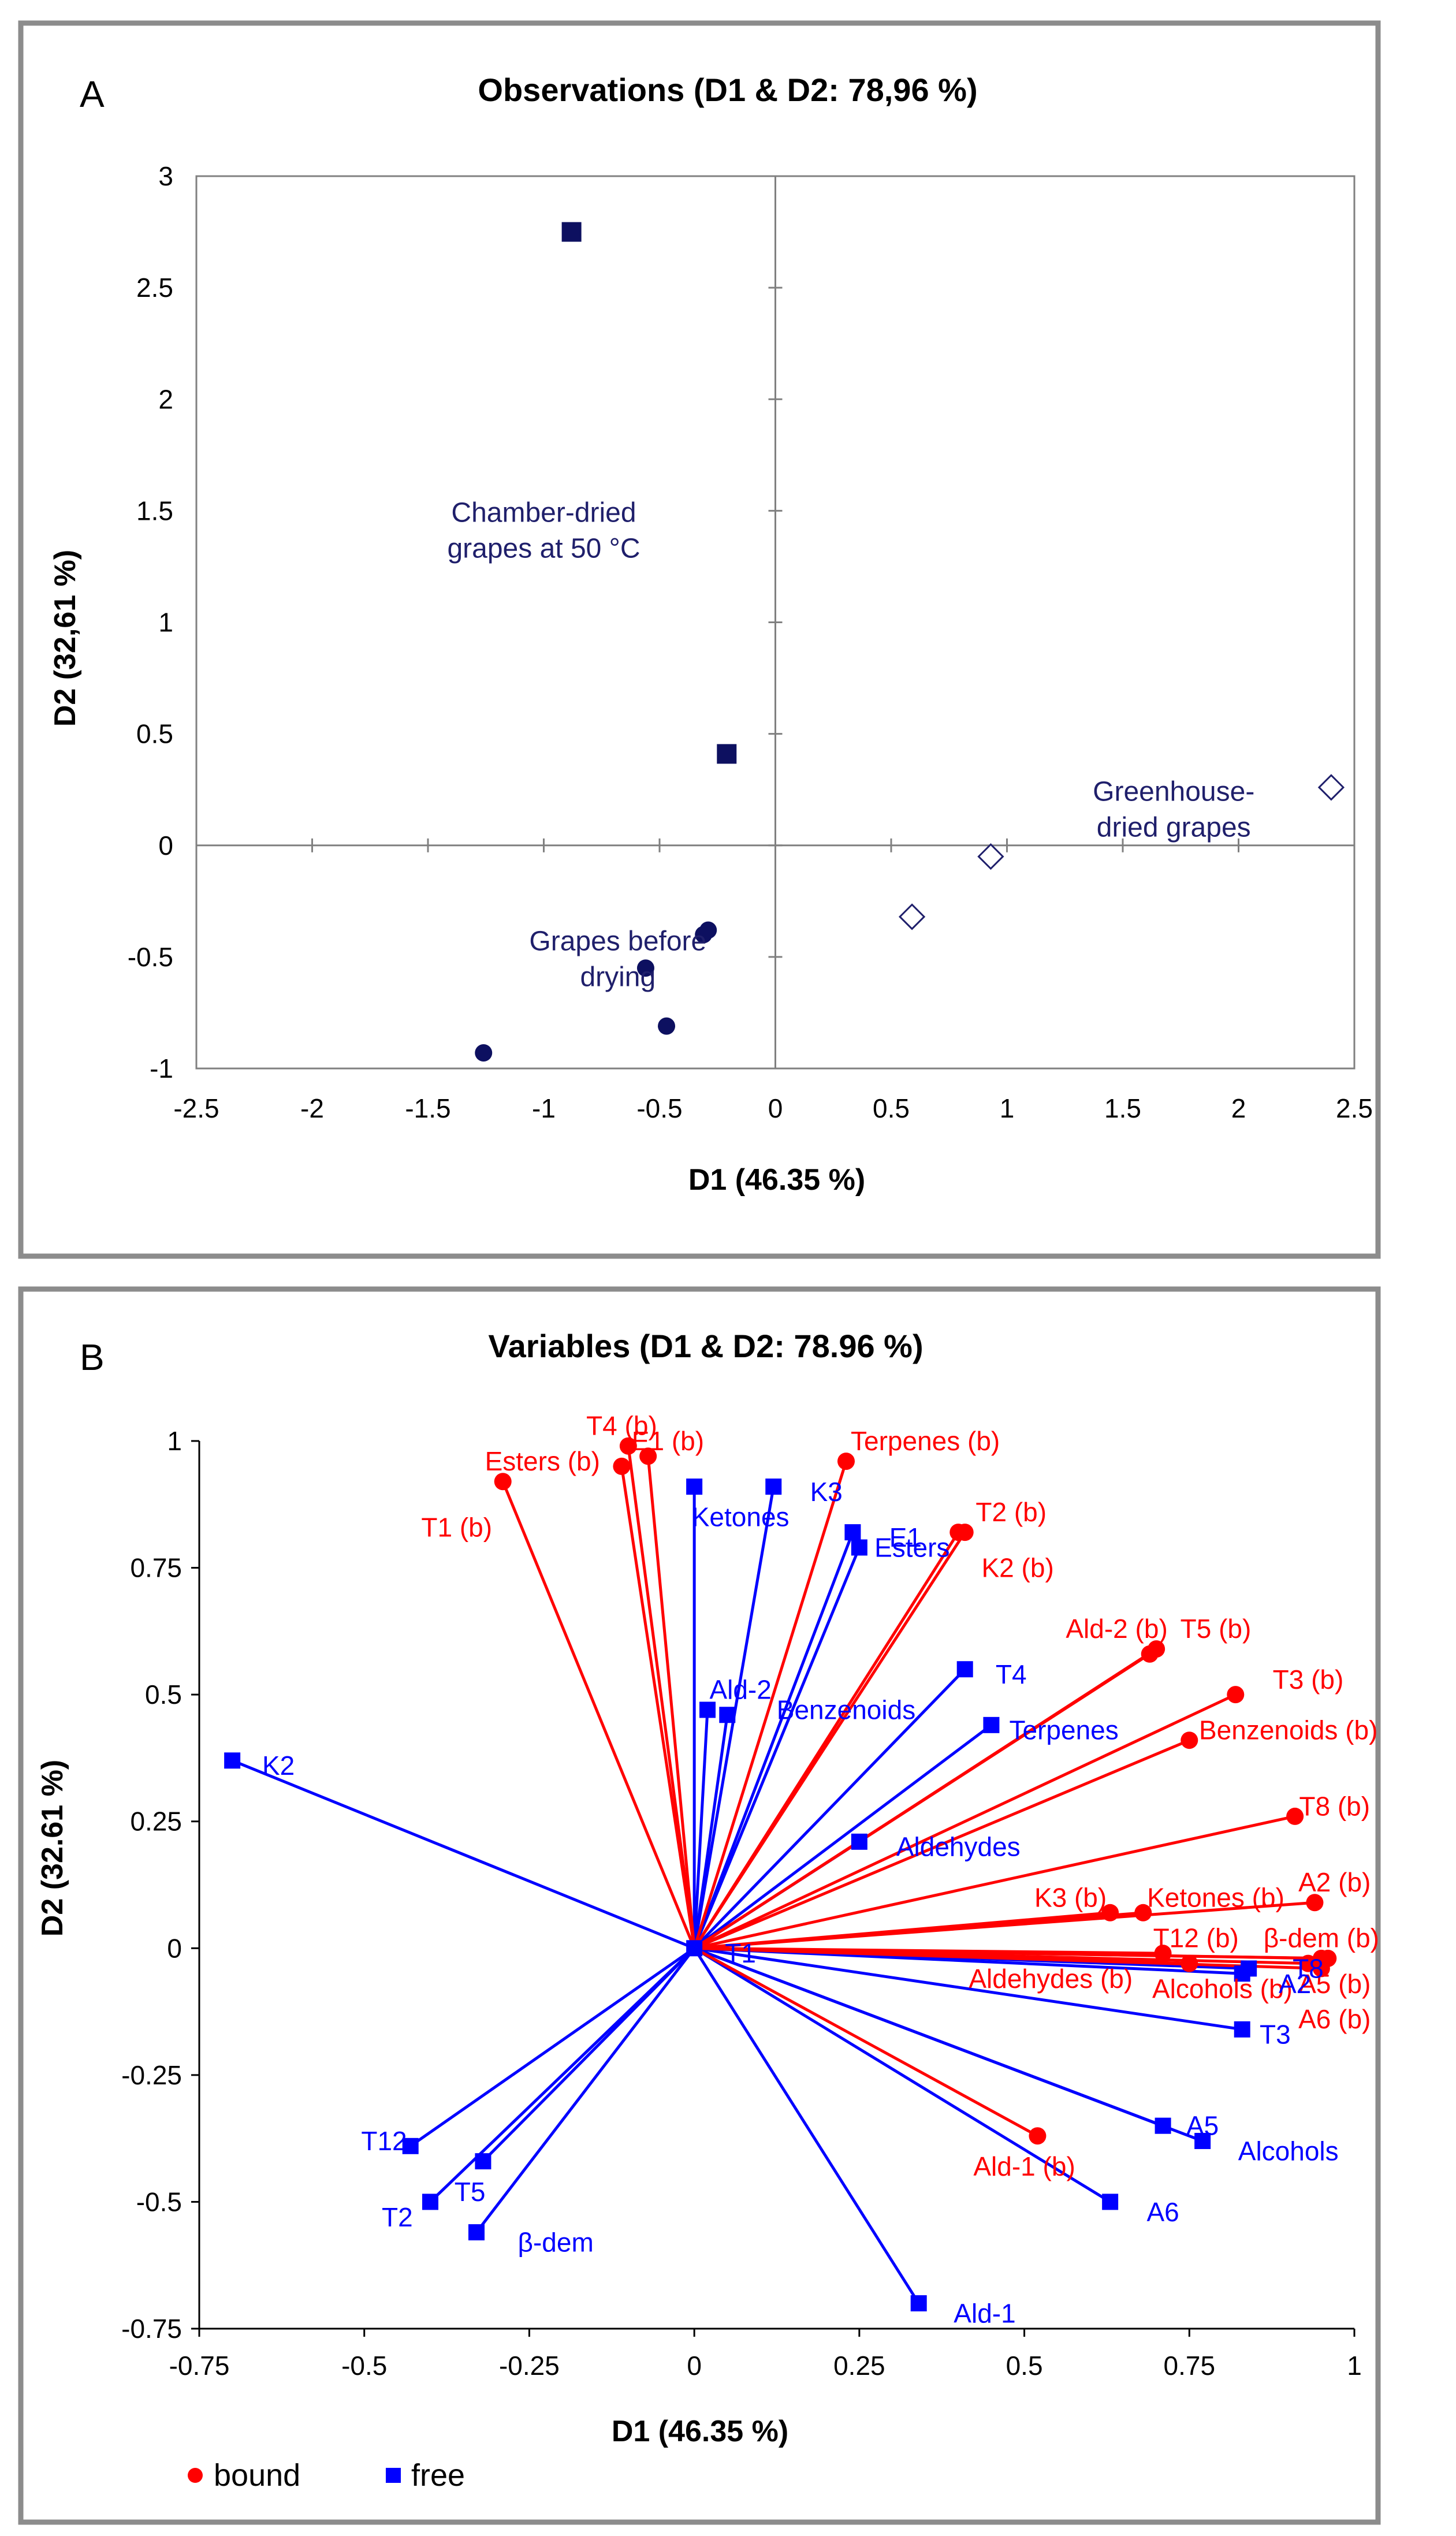 This screenshot has height=2536, width=1456. Describe the element at coordinates (727, 90) in the screenshot. I see `panel-a-title: Observations (D1 & D2: 78,96 %)` at that location.